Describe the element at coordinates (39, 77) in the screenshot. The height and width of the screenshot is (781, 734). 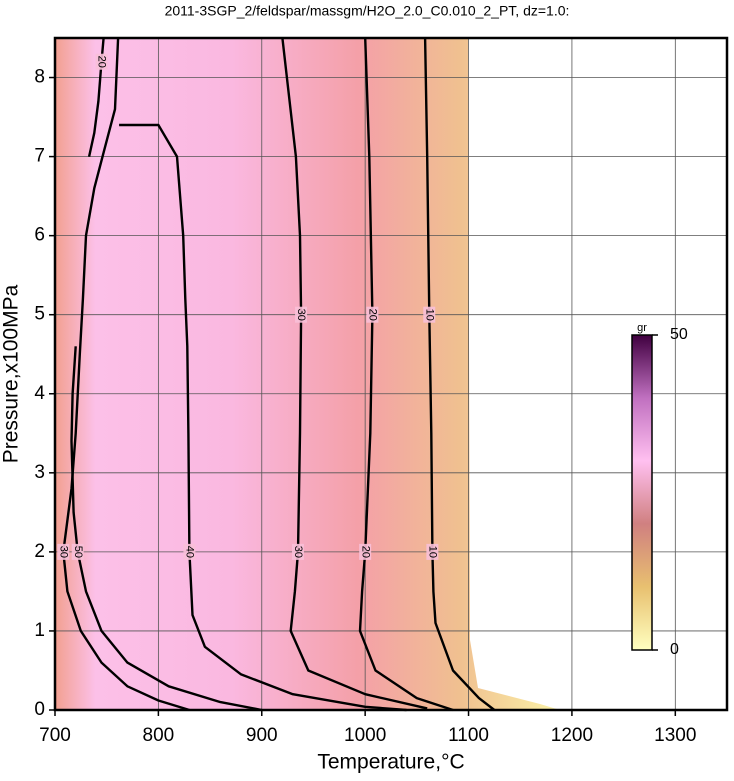
I see `y-tick-label: 8` at that location.